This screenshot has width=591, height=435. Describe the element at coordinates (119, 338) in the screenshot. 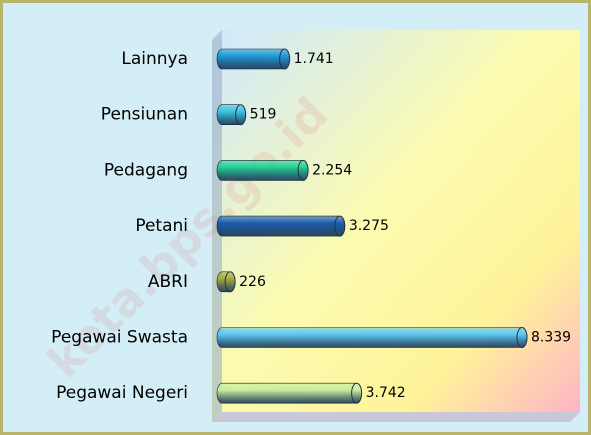

I see `category-label: Pegawai Swasta` at that location.